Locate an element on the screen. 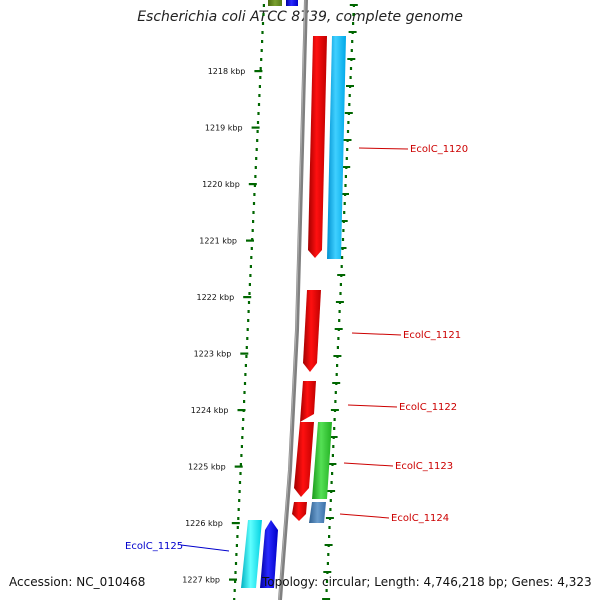 The image size is (600, 600). gene-feature-ecolc-1125-blue is located at coordinates (269, 554).